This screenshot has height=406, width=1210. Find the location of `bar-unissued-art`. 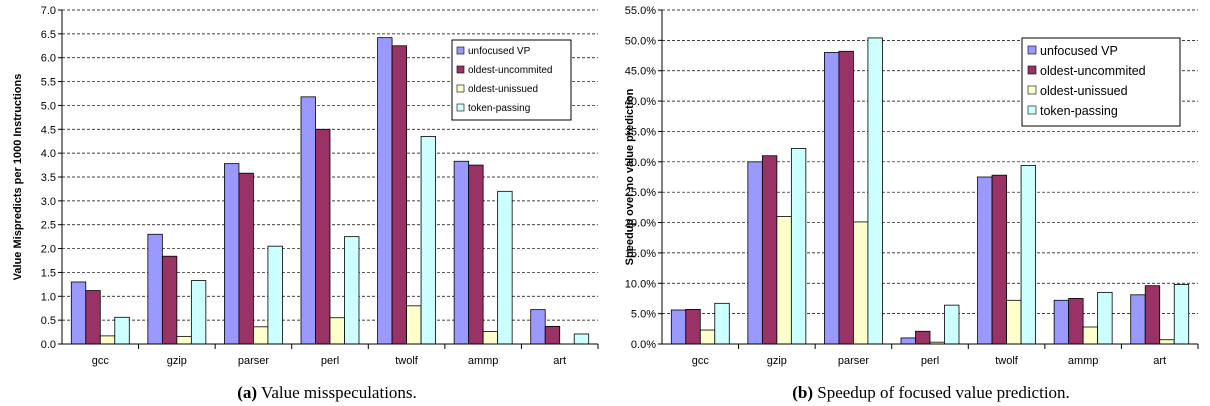

bar-unissued-art is located at coordinates (1167, 342).